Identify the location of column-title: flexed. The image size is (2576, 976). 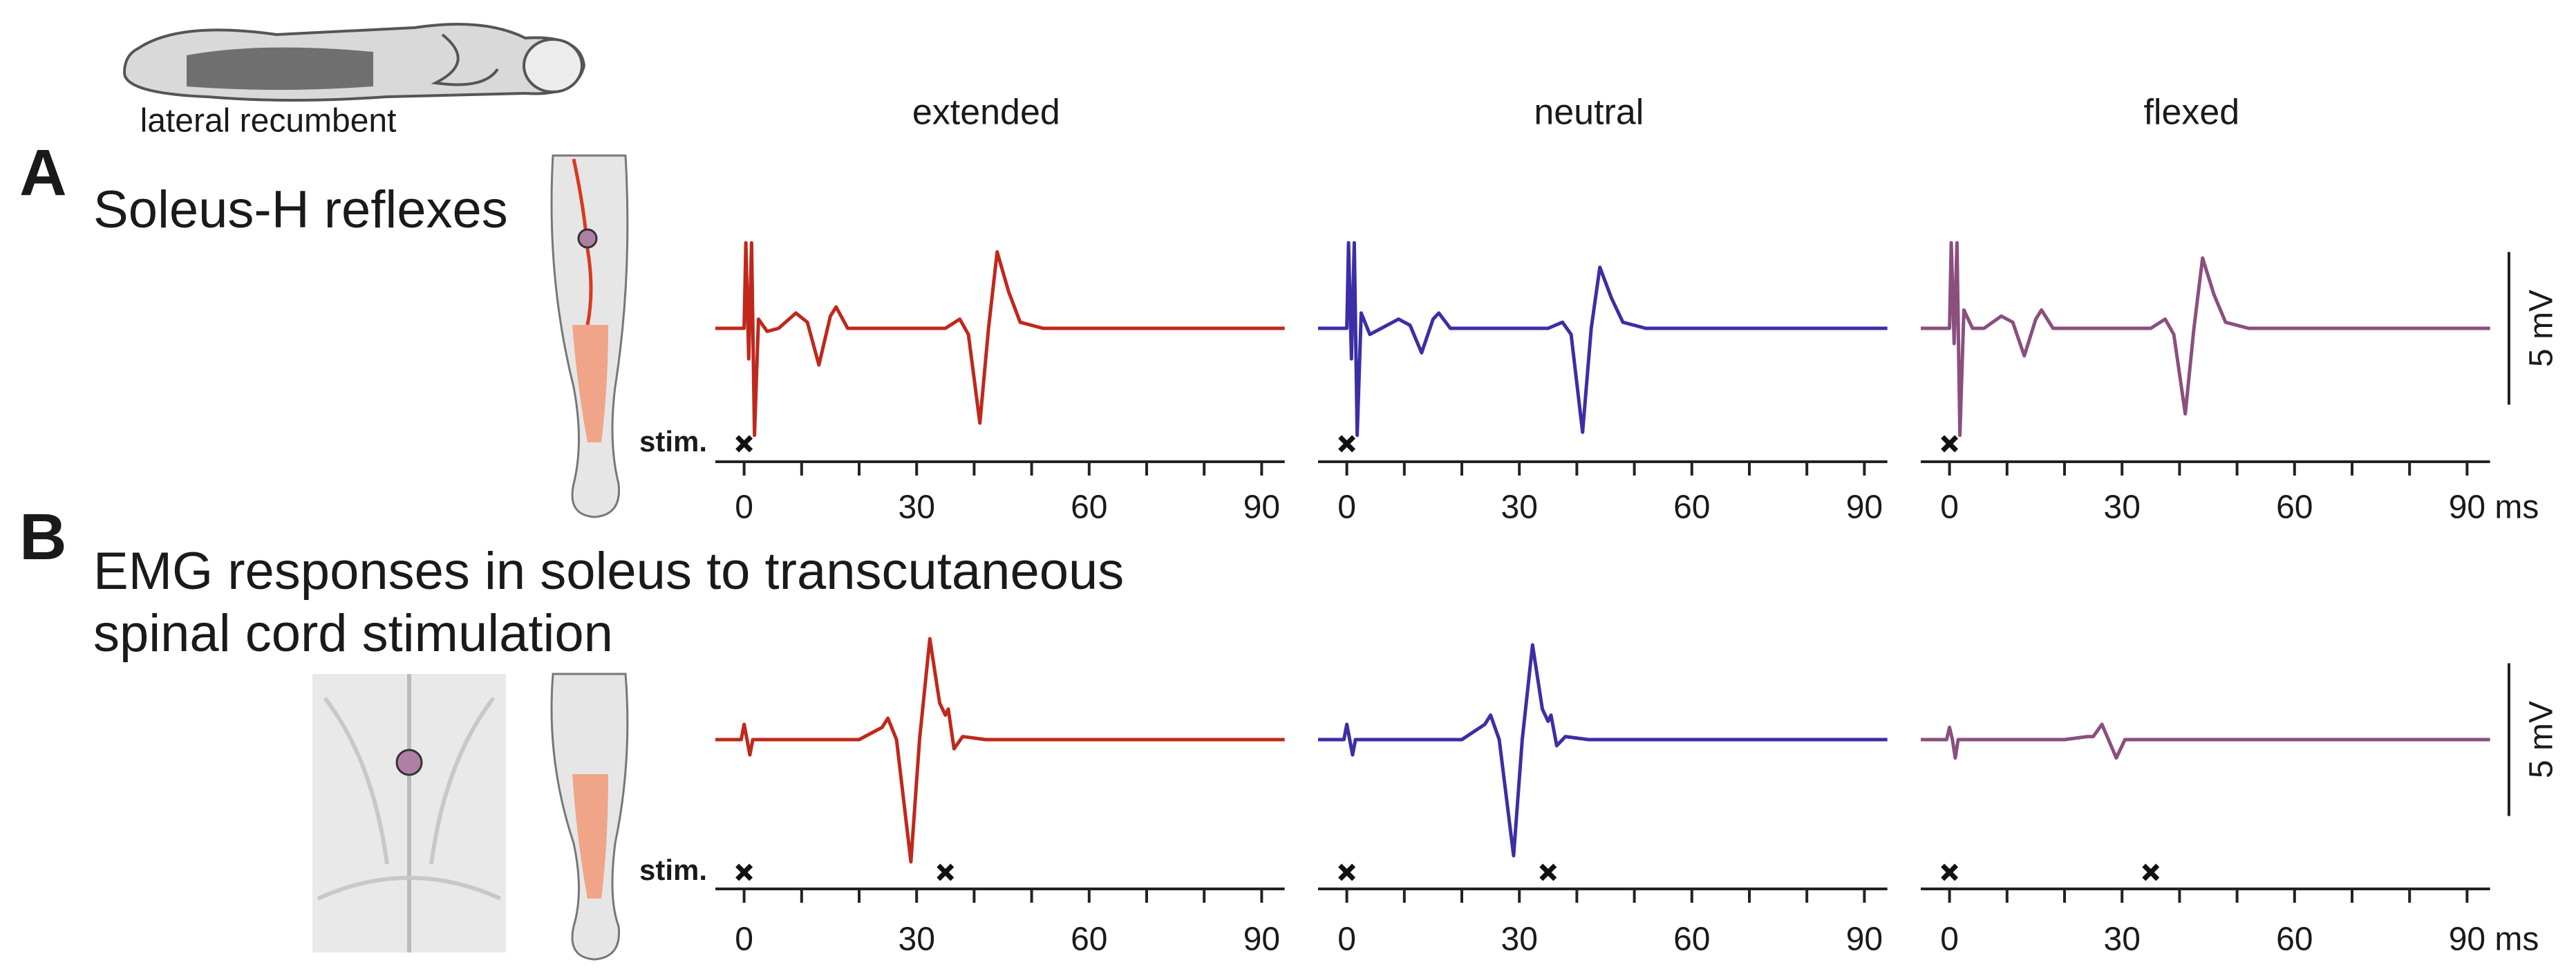
(2191, 113).